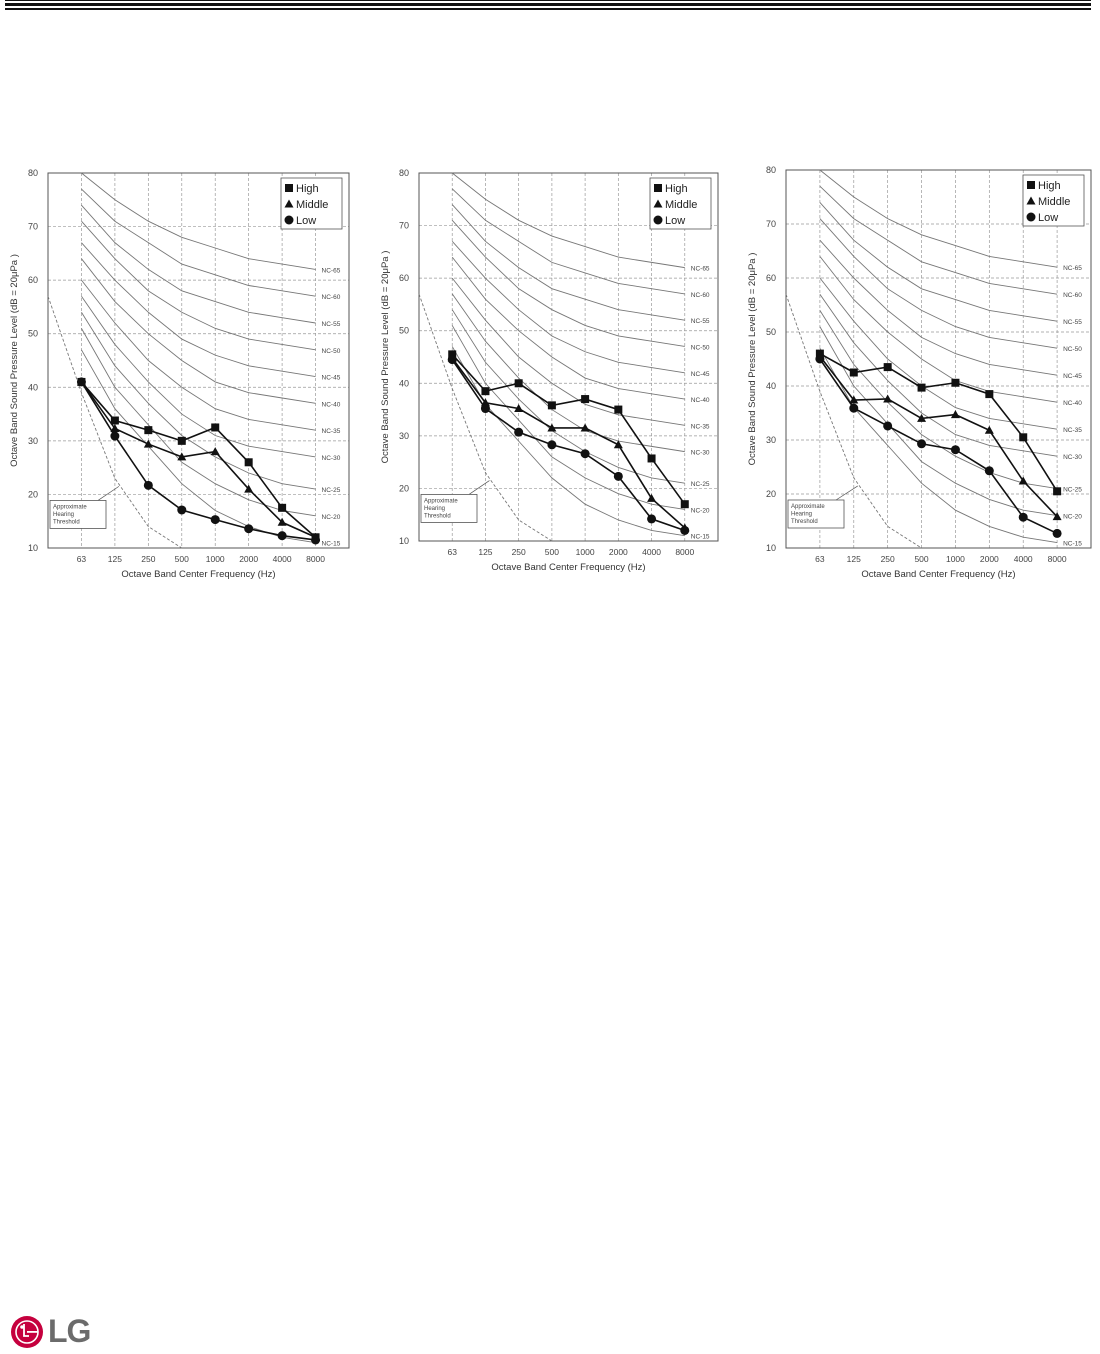  What do you see at coordinates (33, 494) in the screenshot?
I see `y-tick-label: 20` at bounding box center [33, 494].